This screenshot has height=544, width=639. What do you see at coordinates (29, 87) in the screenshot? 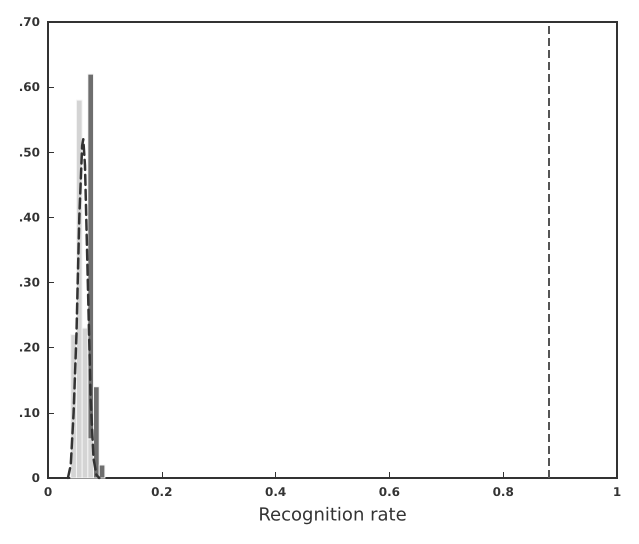
I see `y-tick-label: .60` at bounding box center [29, 87].